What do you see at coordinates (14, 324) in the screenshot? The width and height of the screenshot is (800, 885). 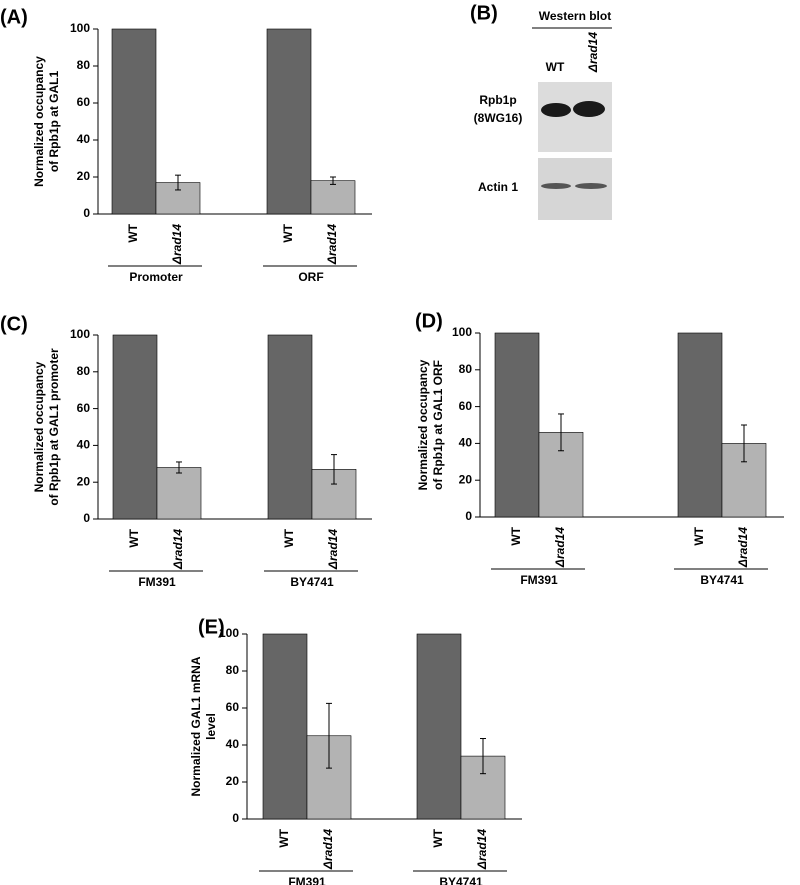 I see `panel-label: (C)` at bounding box center [14, 324].